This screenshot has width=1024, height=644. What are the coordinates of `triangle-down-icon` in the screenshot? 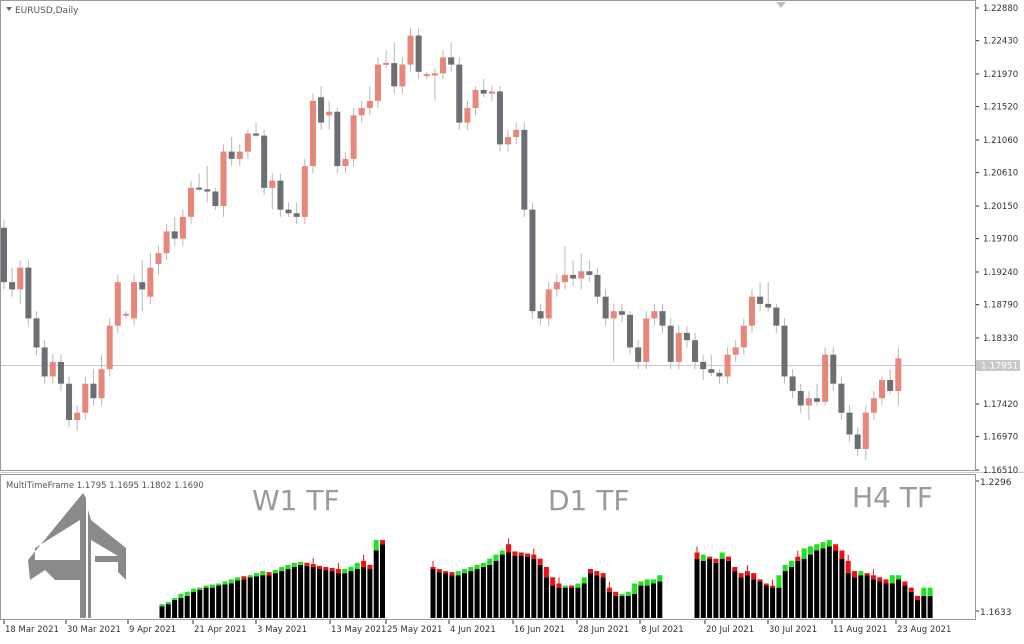 It's located at (9, 9).